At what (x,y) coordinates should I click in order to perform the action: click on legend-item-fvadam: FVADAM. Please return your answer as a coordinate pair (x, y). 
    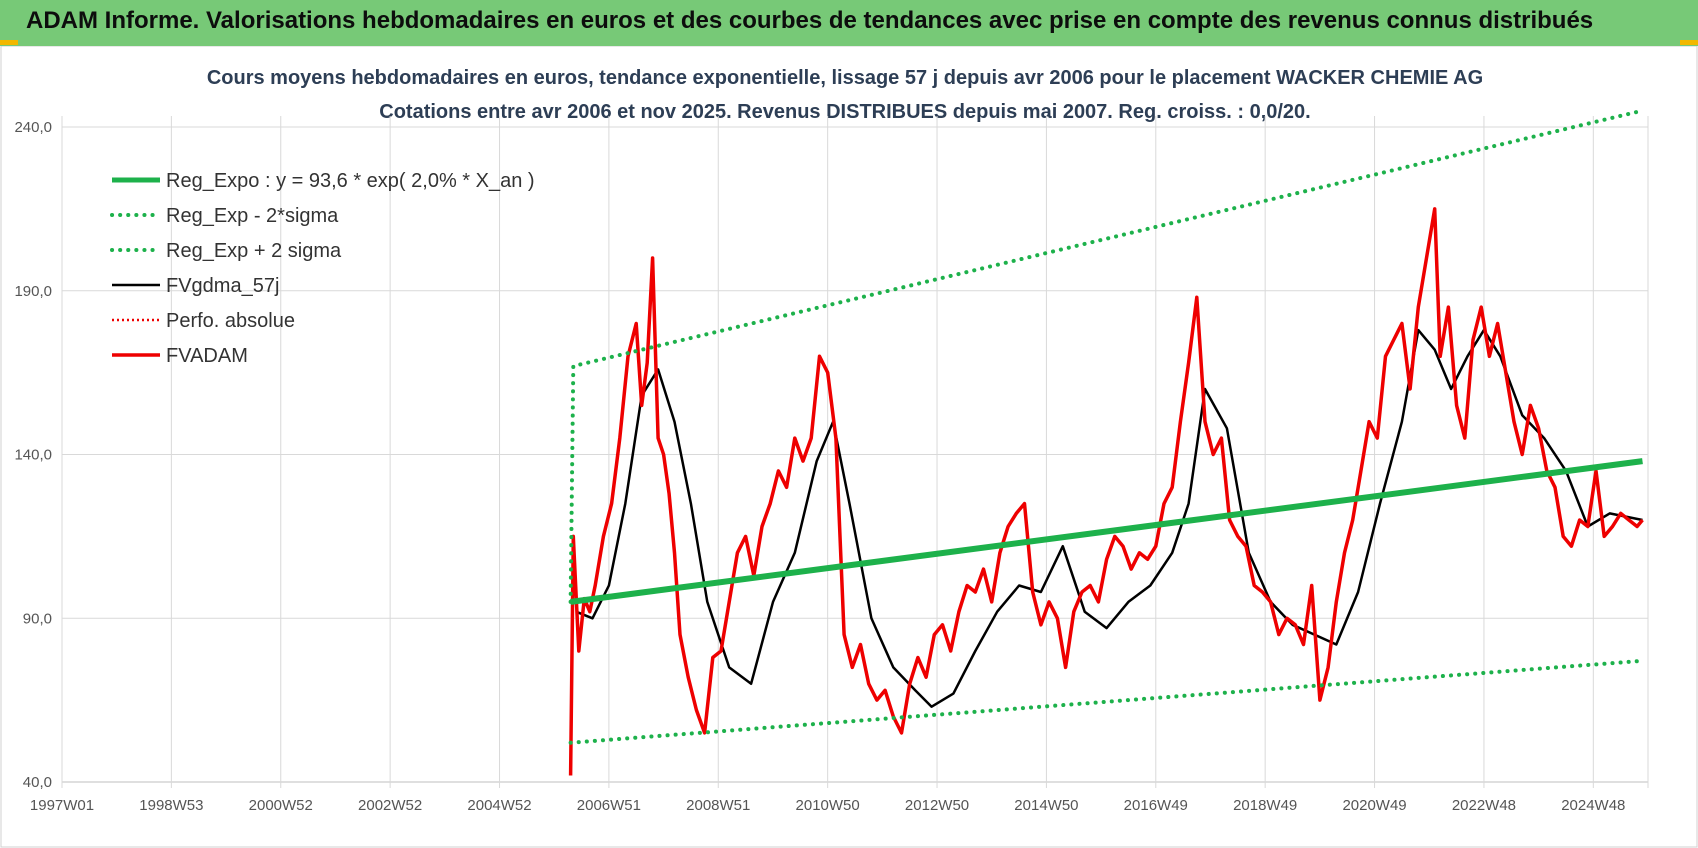
    Looking at the image, I should click on (180, 356).